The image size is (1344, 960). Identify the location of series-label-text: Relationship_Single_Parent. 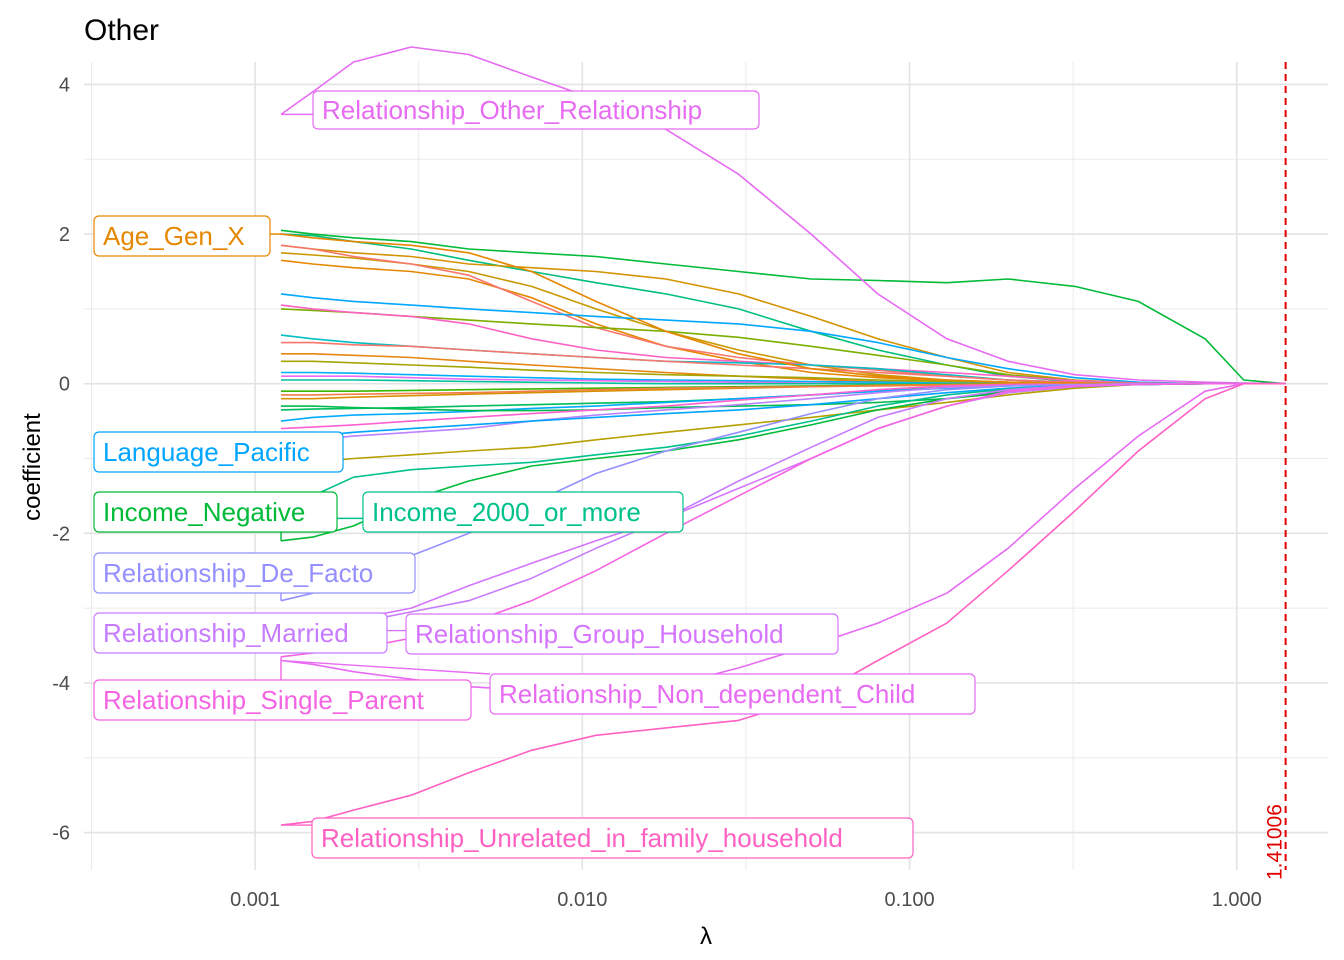
(264, 700).